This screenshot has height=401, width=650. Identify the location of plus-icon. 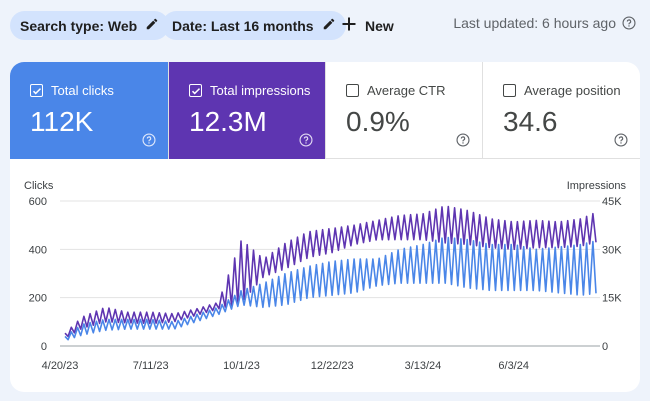
(349, 25).